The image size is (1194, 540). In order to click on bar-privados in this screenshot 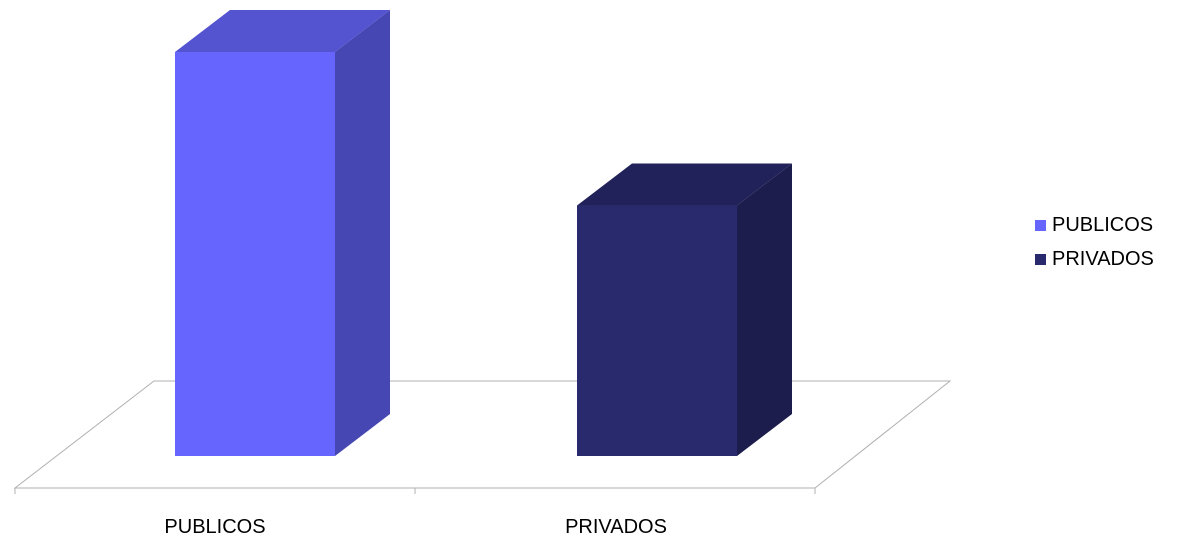, I will do `click(684, 309)`.